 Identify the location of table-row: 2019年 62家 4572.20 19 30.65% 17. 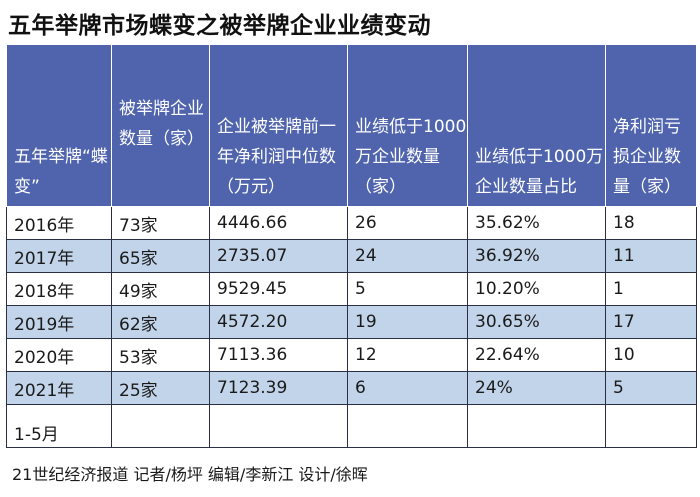
(351, 322).